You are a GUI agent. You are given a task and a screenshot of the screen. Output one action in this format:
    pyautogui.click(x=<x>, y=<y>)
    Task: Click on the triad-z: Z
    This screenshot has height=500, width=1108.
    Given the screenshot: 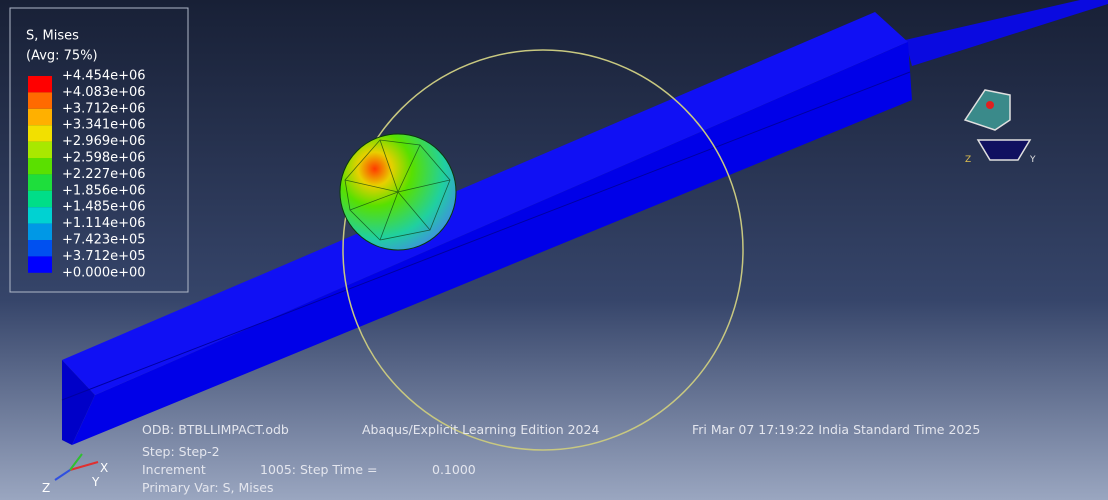 What is the action you would take?
    pyautogui.click(x=46, y=488)
    